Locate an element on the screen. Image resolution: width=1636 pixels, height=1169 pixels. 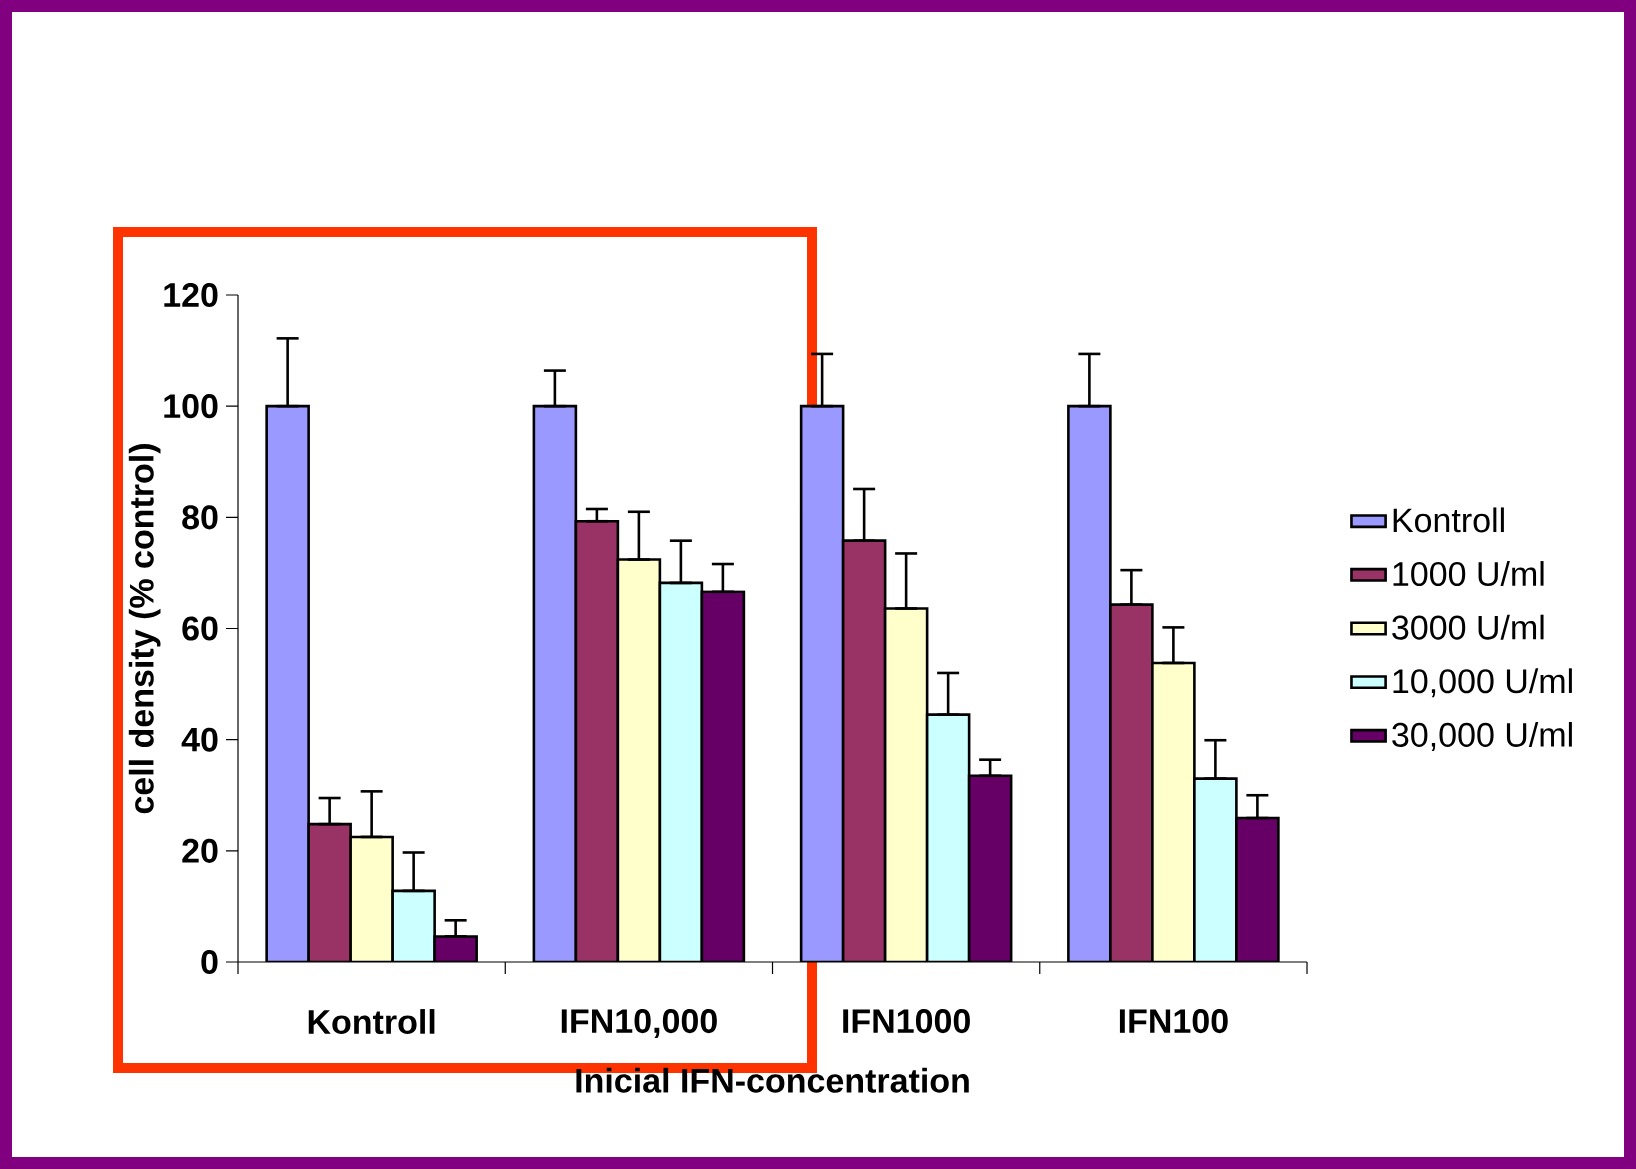
y-tick-label: 20 is located at coordinates (200, 850).